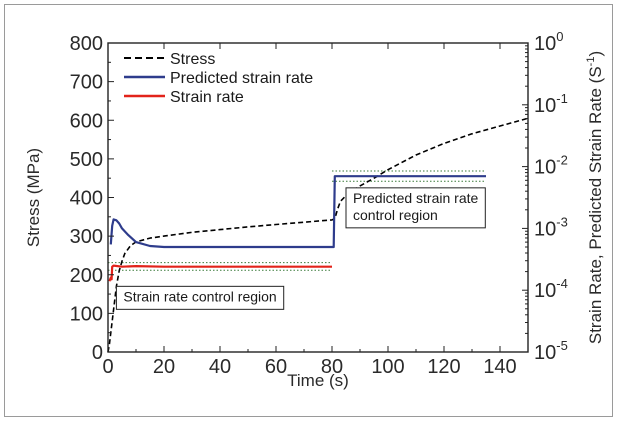  What do you see at coordinates (591, 62) in the screenshot?
I see `right-y-axis-label-exponent: -1` at bounding box center [591, 62].